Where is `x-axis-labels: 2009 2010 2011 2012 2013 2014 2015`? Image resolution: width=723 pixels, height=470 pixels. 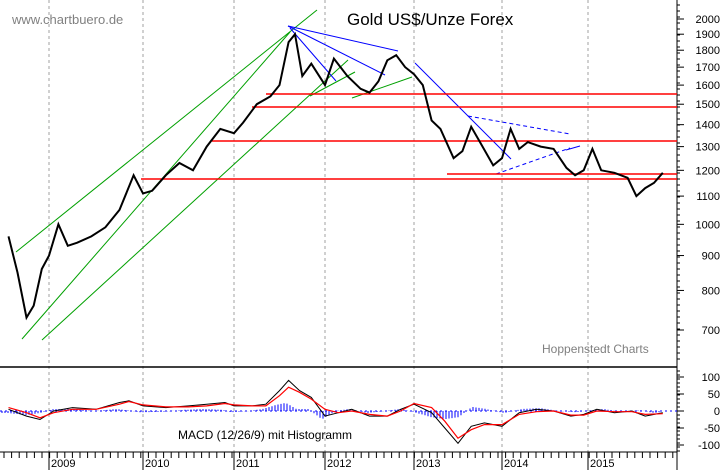 x-axis-labels: 2009 2010 2011 2012 2013 2014 2015 is located at coordinates (332, 464).